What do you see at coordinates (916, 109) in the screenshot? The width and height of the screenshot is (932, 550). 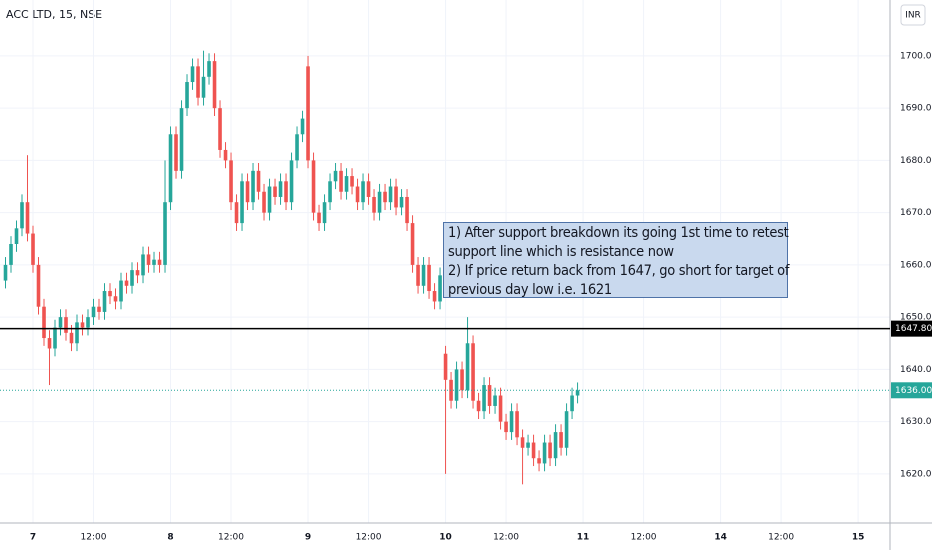 I see `y-tick-label: 1690.00` at bounding box center [916, 109].